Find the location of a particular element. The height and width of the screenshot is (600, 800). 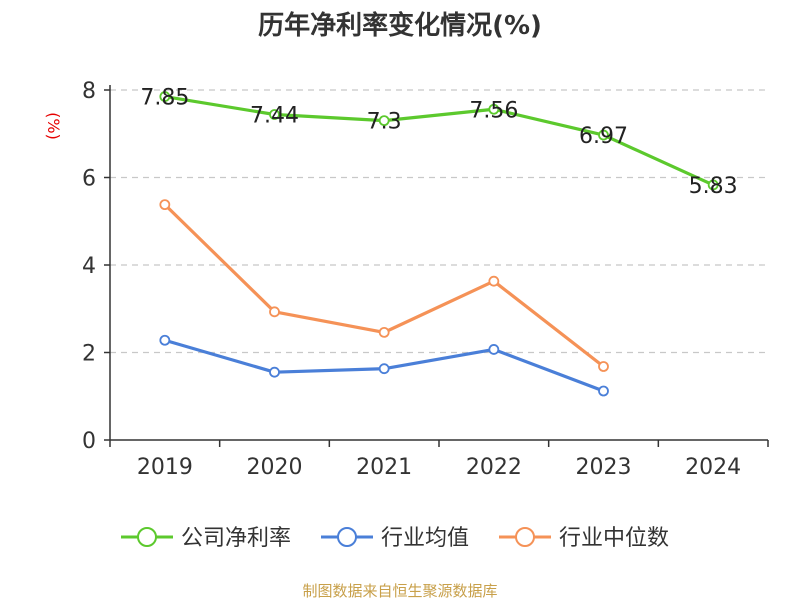

x-tick-label-2020: 2020 is located at coordinates (275, 467).